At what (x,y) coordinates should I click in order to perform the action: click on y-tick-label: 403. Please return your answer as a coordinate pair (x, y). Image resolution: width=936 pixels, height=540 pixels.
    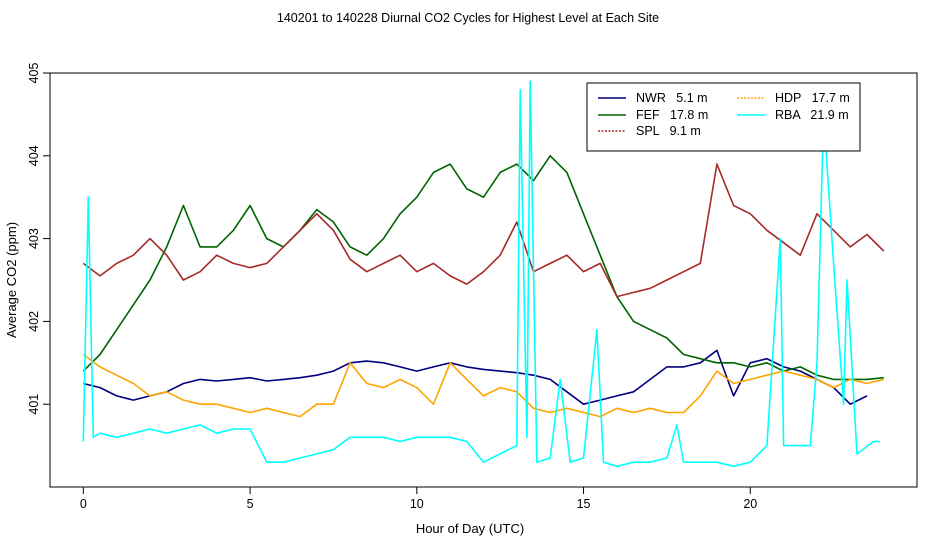
    Looking at the image, I should click on (34, 238).